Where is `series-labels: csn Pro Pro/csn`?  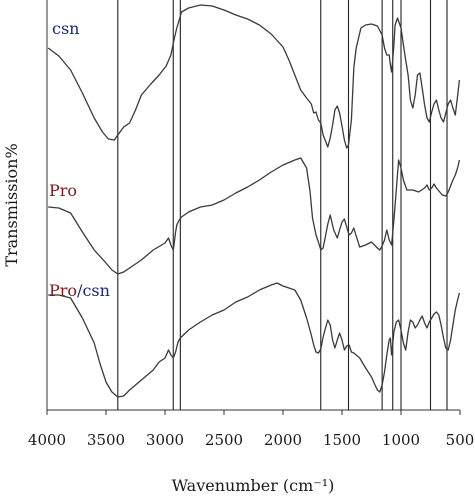
series-labels: csn Pro Pro/csn is located at coordinates (79, 159).